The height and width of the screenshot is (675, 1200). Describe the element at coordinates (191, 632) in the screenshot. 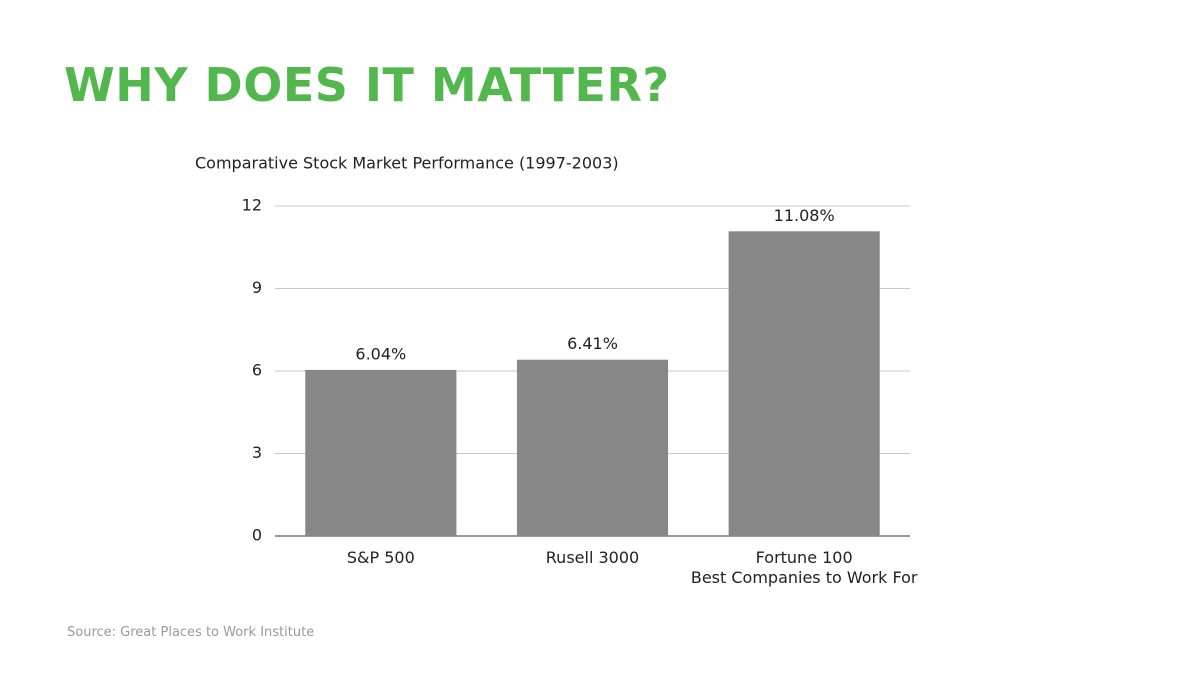

I see `source-note: Source: Great Places to Work Institute` at that location.